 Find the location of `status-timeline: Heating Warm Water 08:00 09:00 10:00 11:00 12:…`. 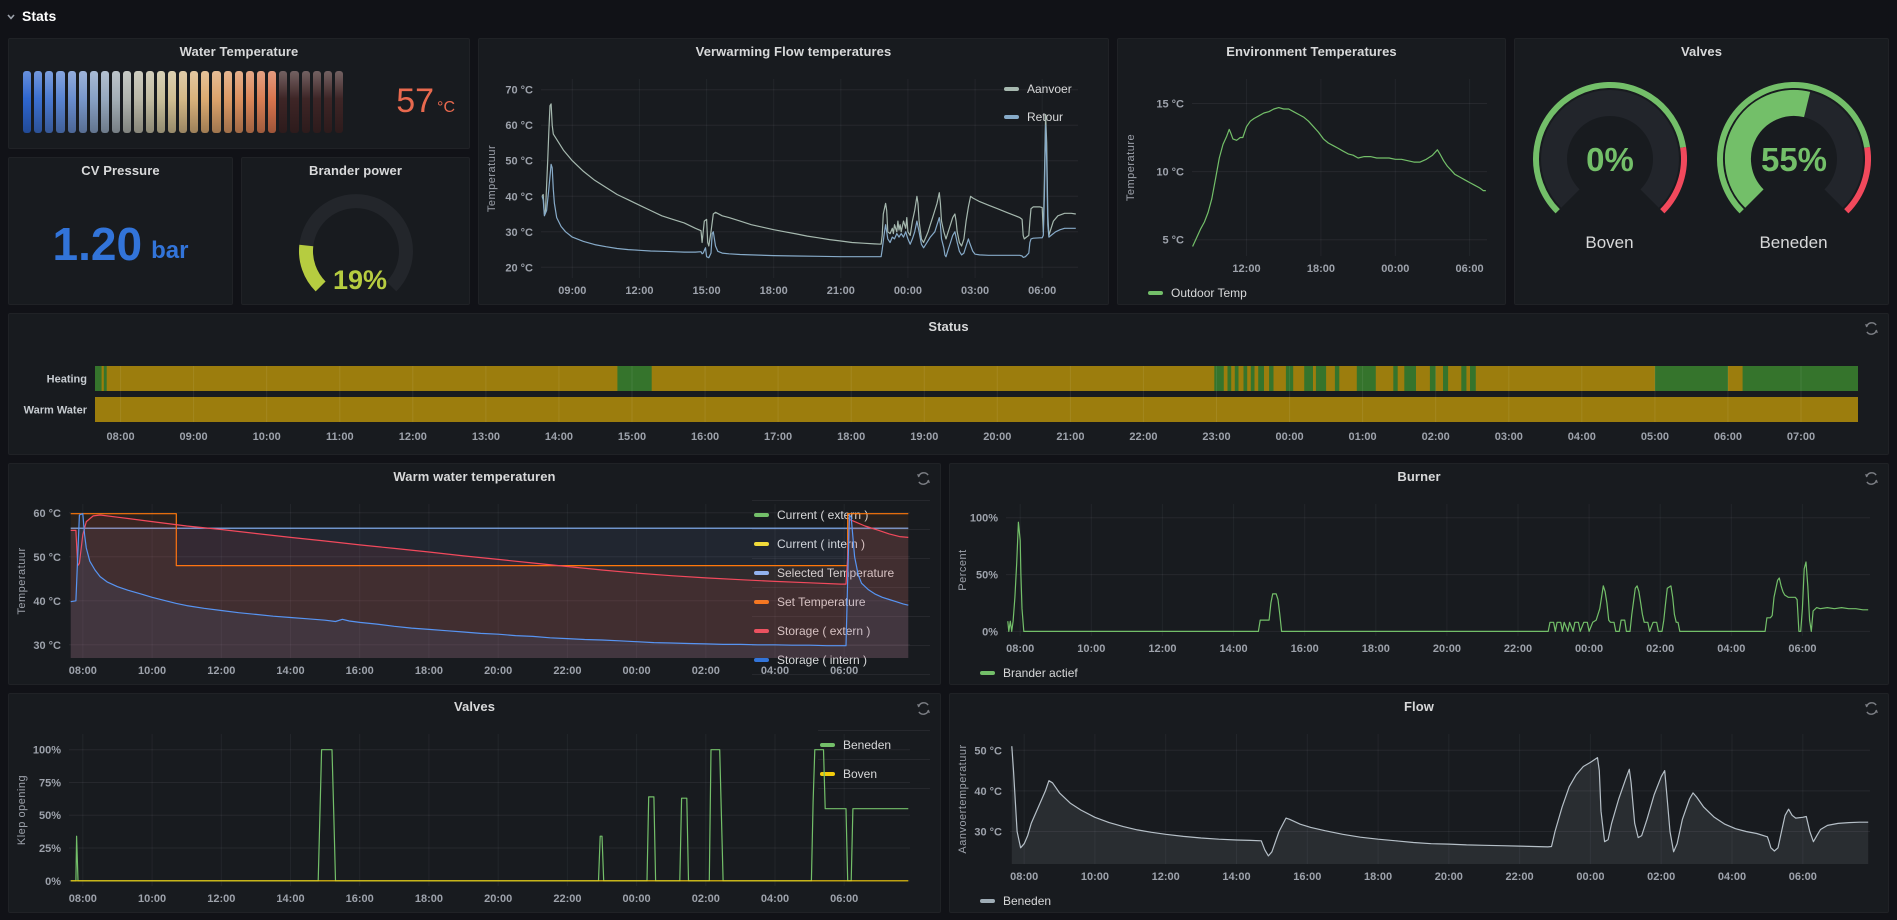

status-timeline: Heating Warm Water 08:00 09:00 10:00 11:00 12:… is located at coordinates (948, 395).